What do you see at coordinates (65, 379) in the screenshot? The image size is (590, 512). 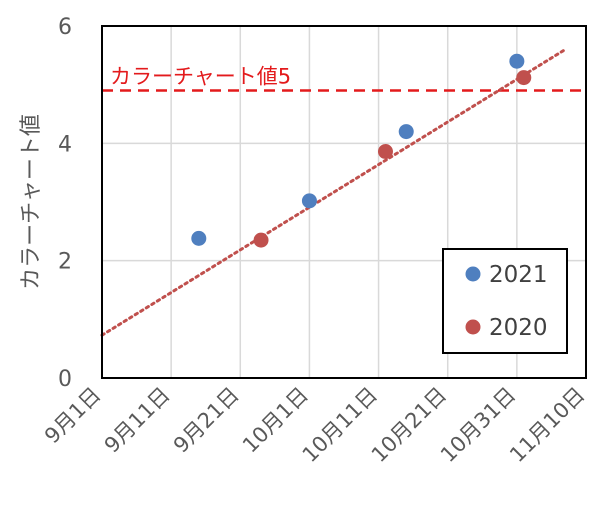 I see `y-tick-label: 0` at bounding box center [65, 379].